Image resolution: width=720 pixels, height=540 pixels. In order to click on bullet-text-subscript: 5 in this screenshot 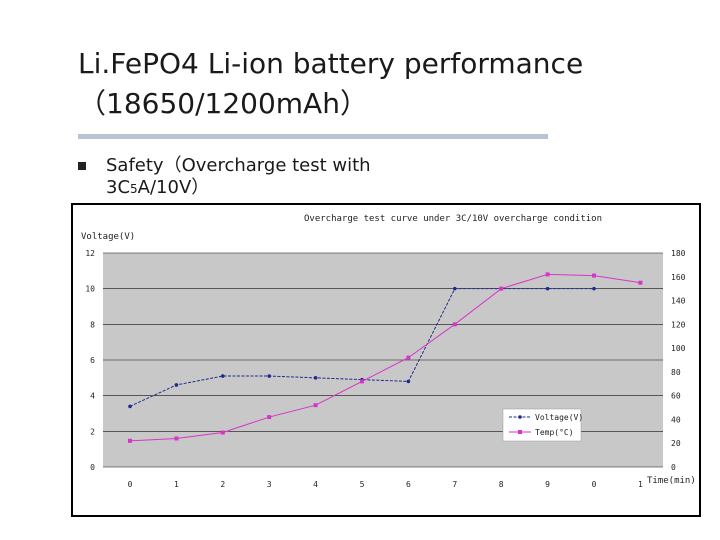, I will do `click(134, 189)`.